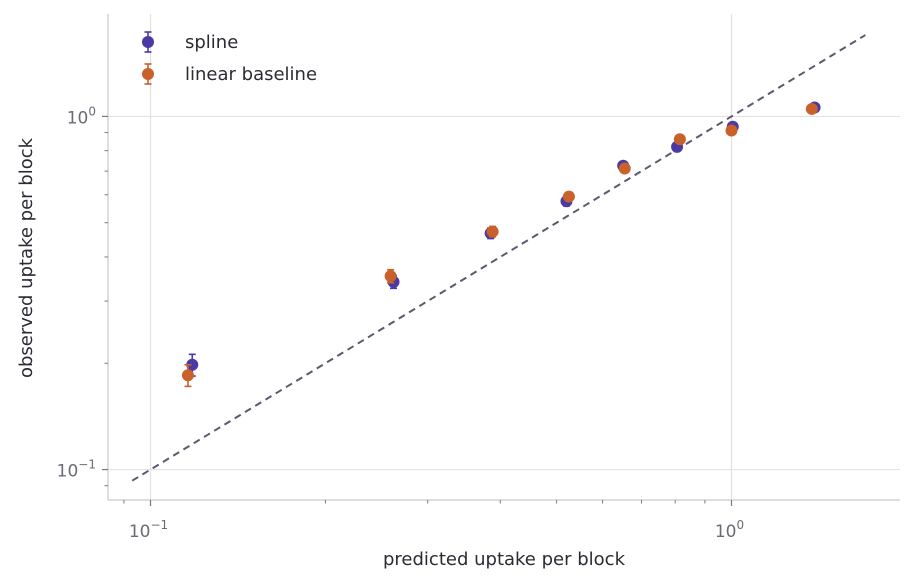 The width and height of the screenshot is (915, 585). What do you see at coordinates (211, 42) in the screenshot?
I see `legend-label: spline` at bounding box center [211, 42].